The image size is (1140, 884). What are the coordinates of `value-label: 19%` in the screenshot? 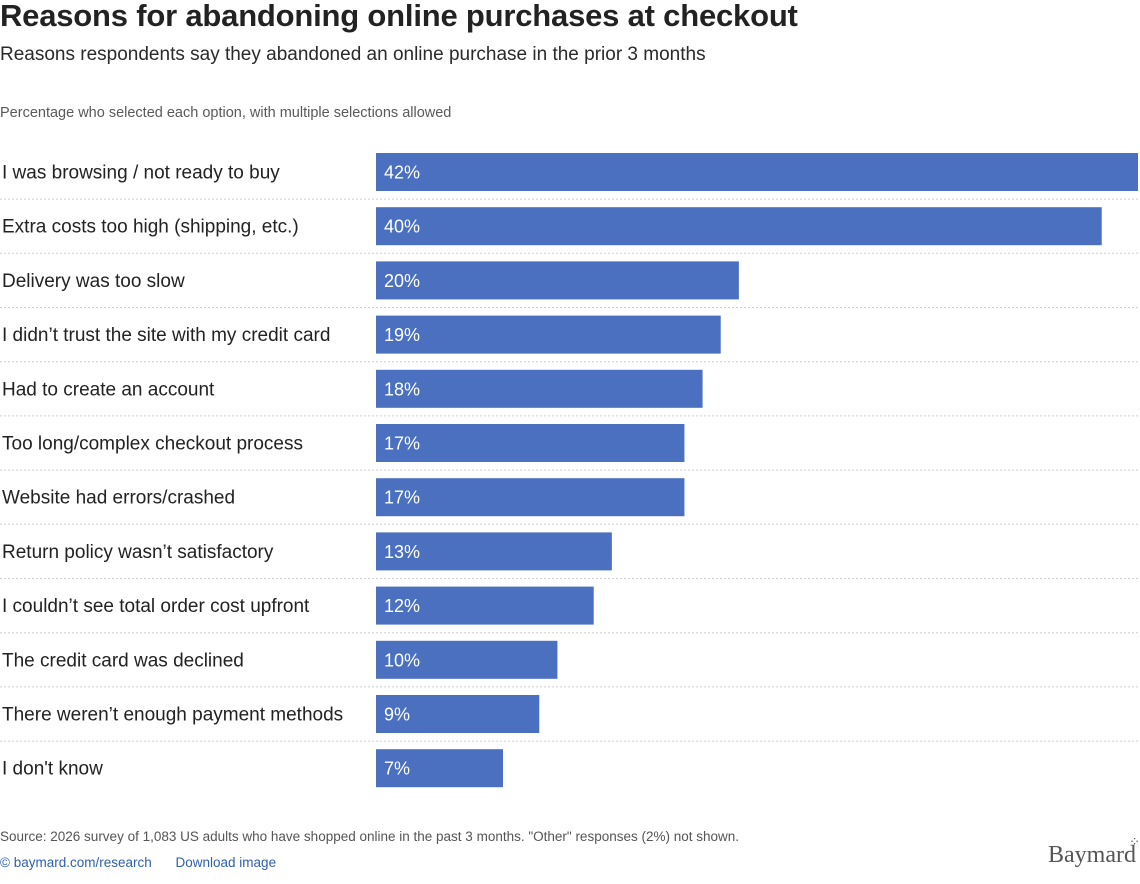 It's located at (402, 335).